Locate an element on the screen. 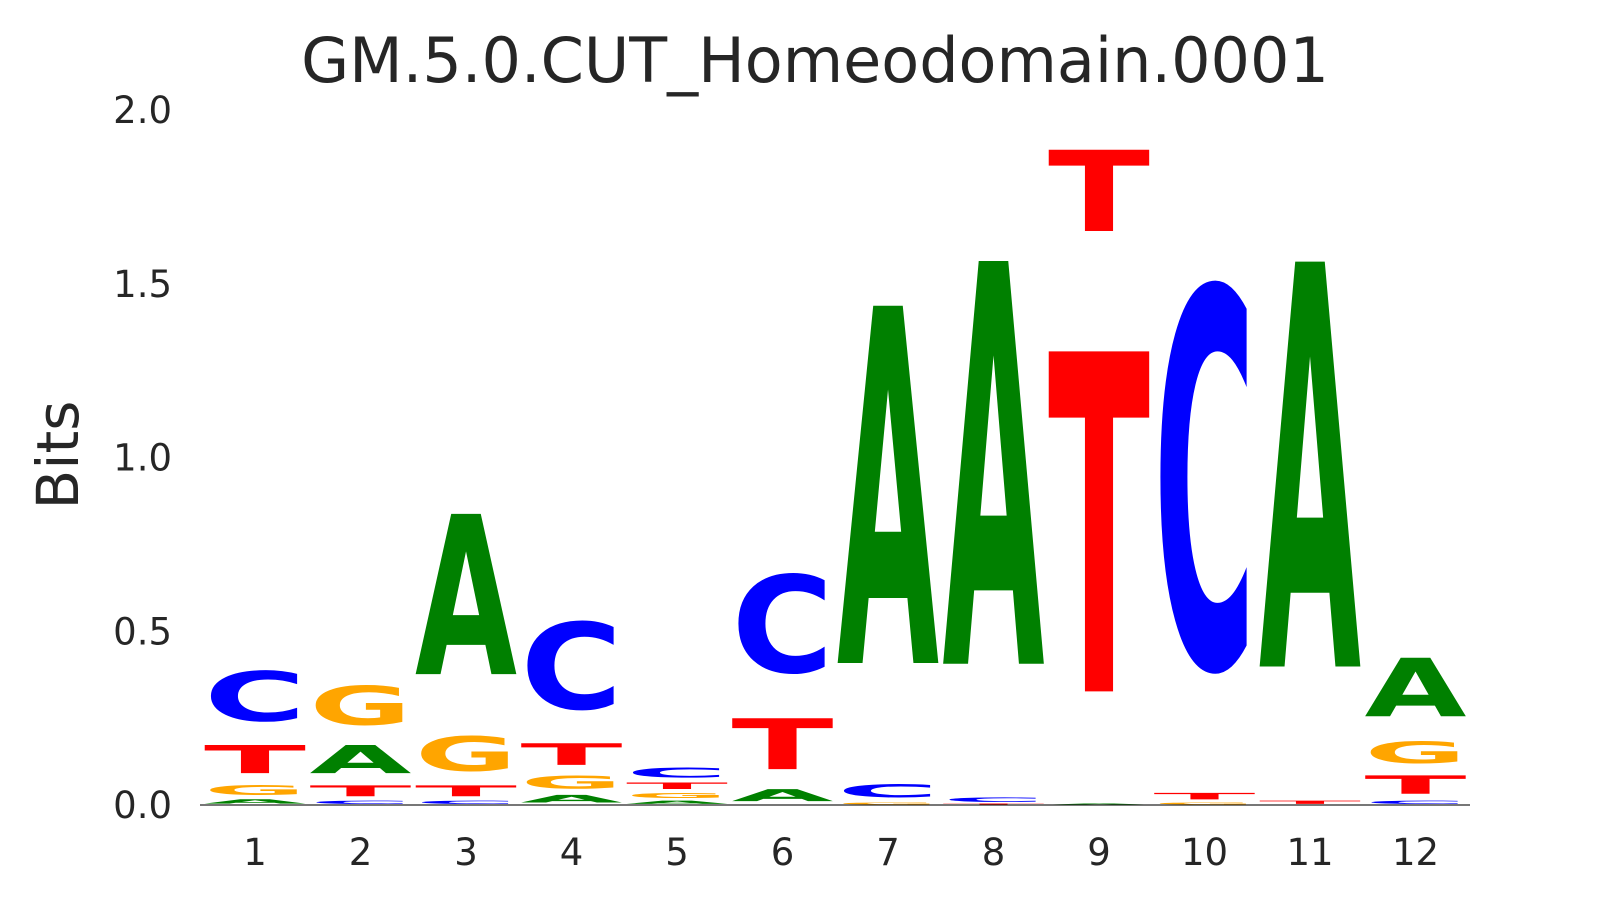  logo-column: TCA is located at coordinates (994, 478).